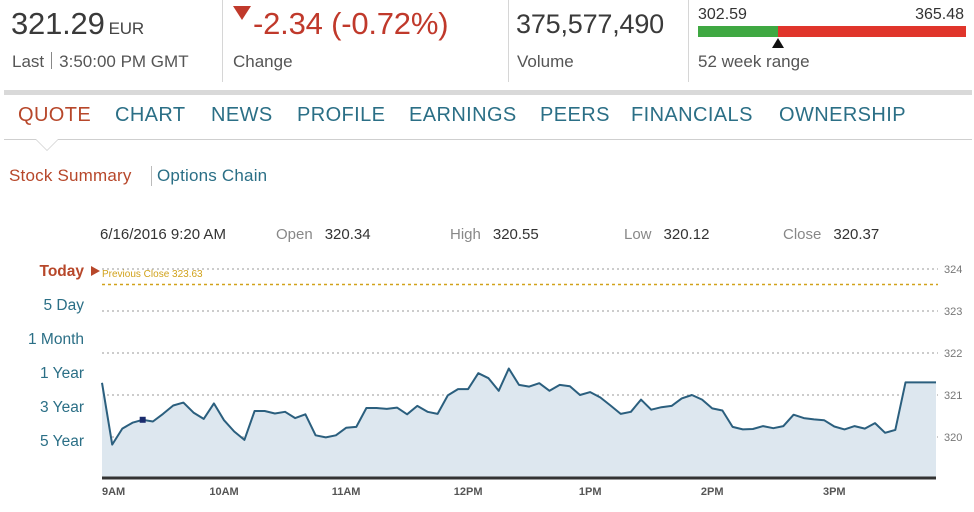 Image resolution: width=974 pixels, height=512 pixels. What do you see at coordinates (842, 115) in the screenshot?
I see `tab-ownership: OWNERSHIP` at bounding box center [842, 115].